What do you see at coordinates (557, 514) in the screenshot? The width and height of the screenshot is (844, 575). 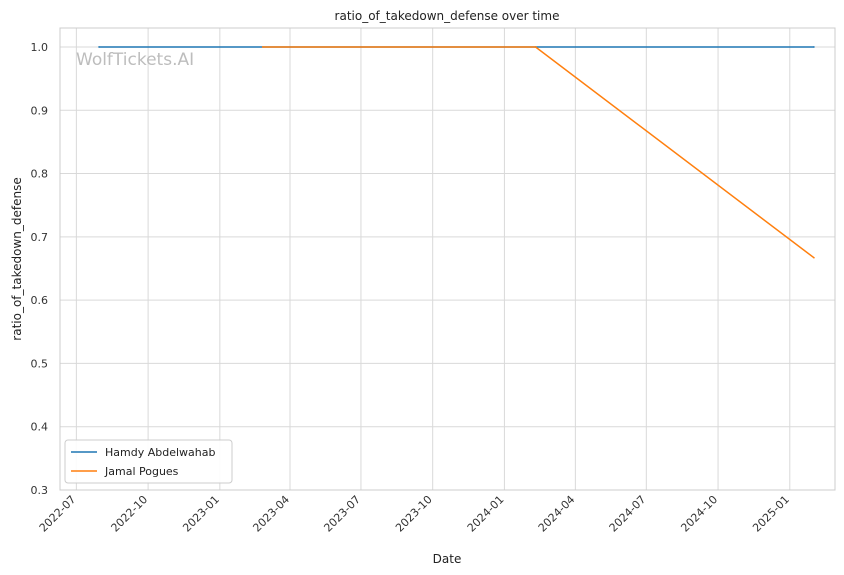 I see `x-tick-label: 2024-04` at bounding box center [557, 514].